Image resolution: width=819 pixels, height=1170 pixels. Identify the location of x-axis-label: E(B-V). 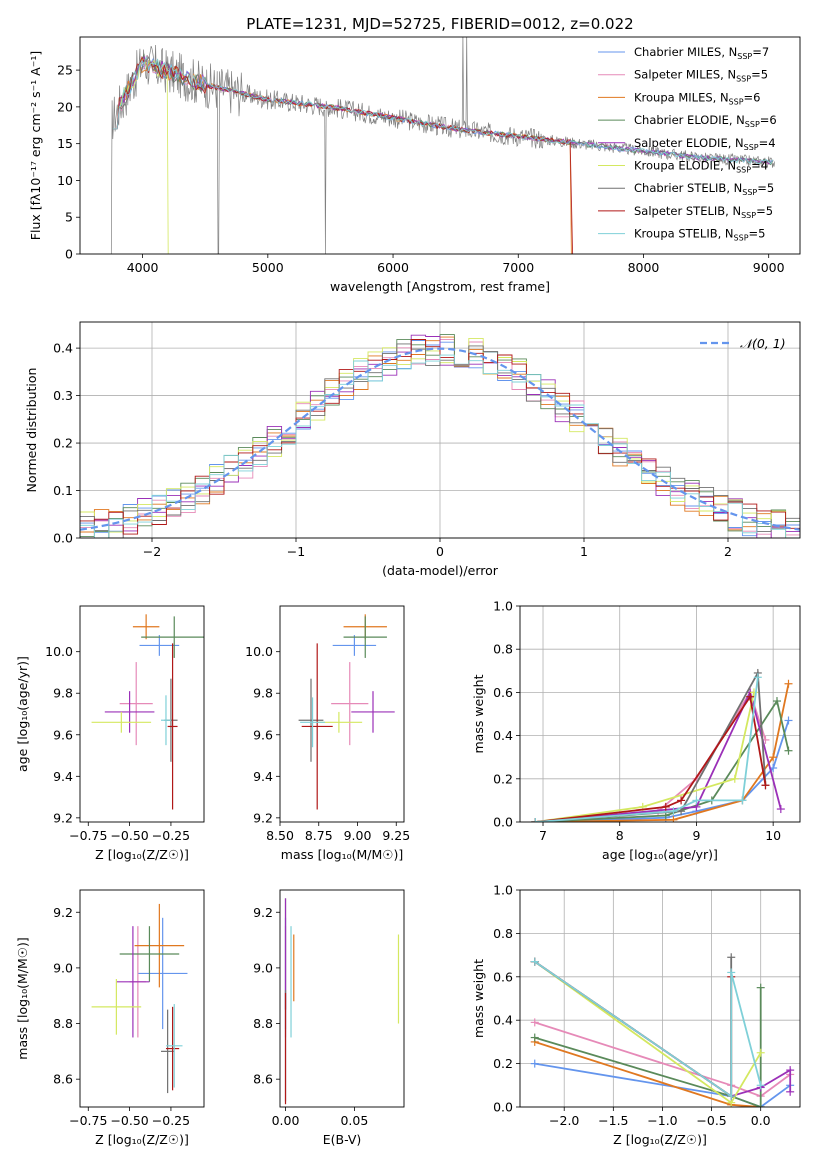
(342, 1139).